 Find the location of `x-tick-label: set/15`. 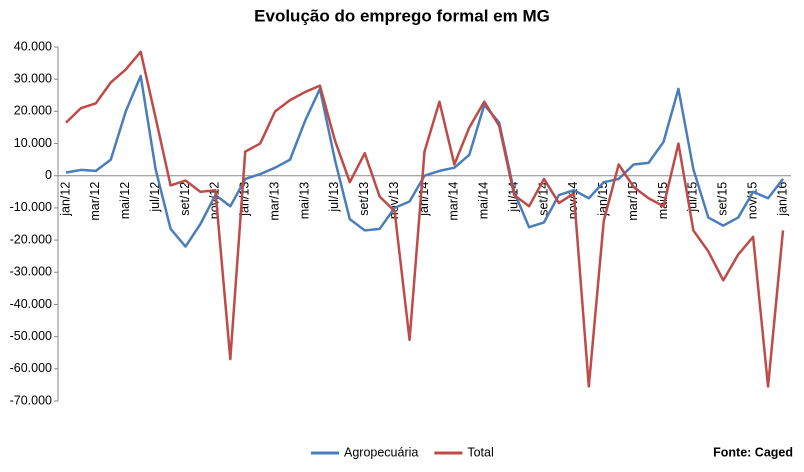

x-tick-label: set/15 is located at coordinates (723, 199).